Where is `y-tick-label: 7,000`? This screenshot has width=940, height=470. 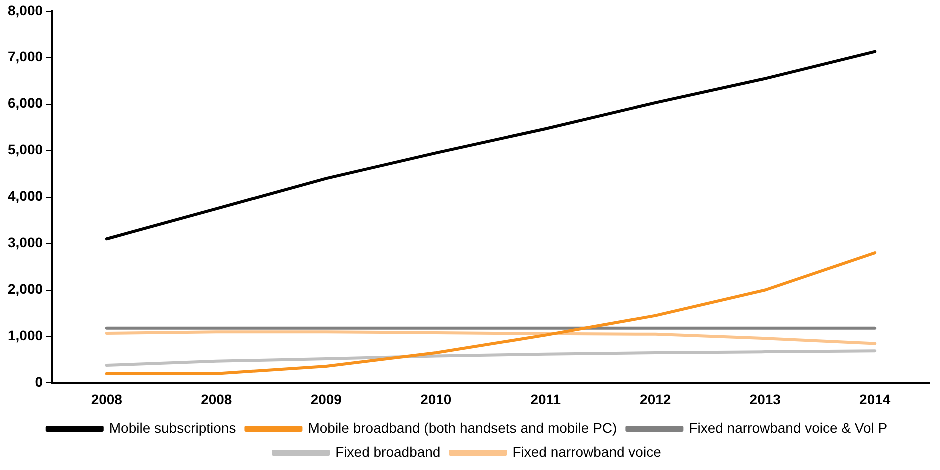
y-tick-label: 7,000 is located at coordinates (26, 56).